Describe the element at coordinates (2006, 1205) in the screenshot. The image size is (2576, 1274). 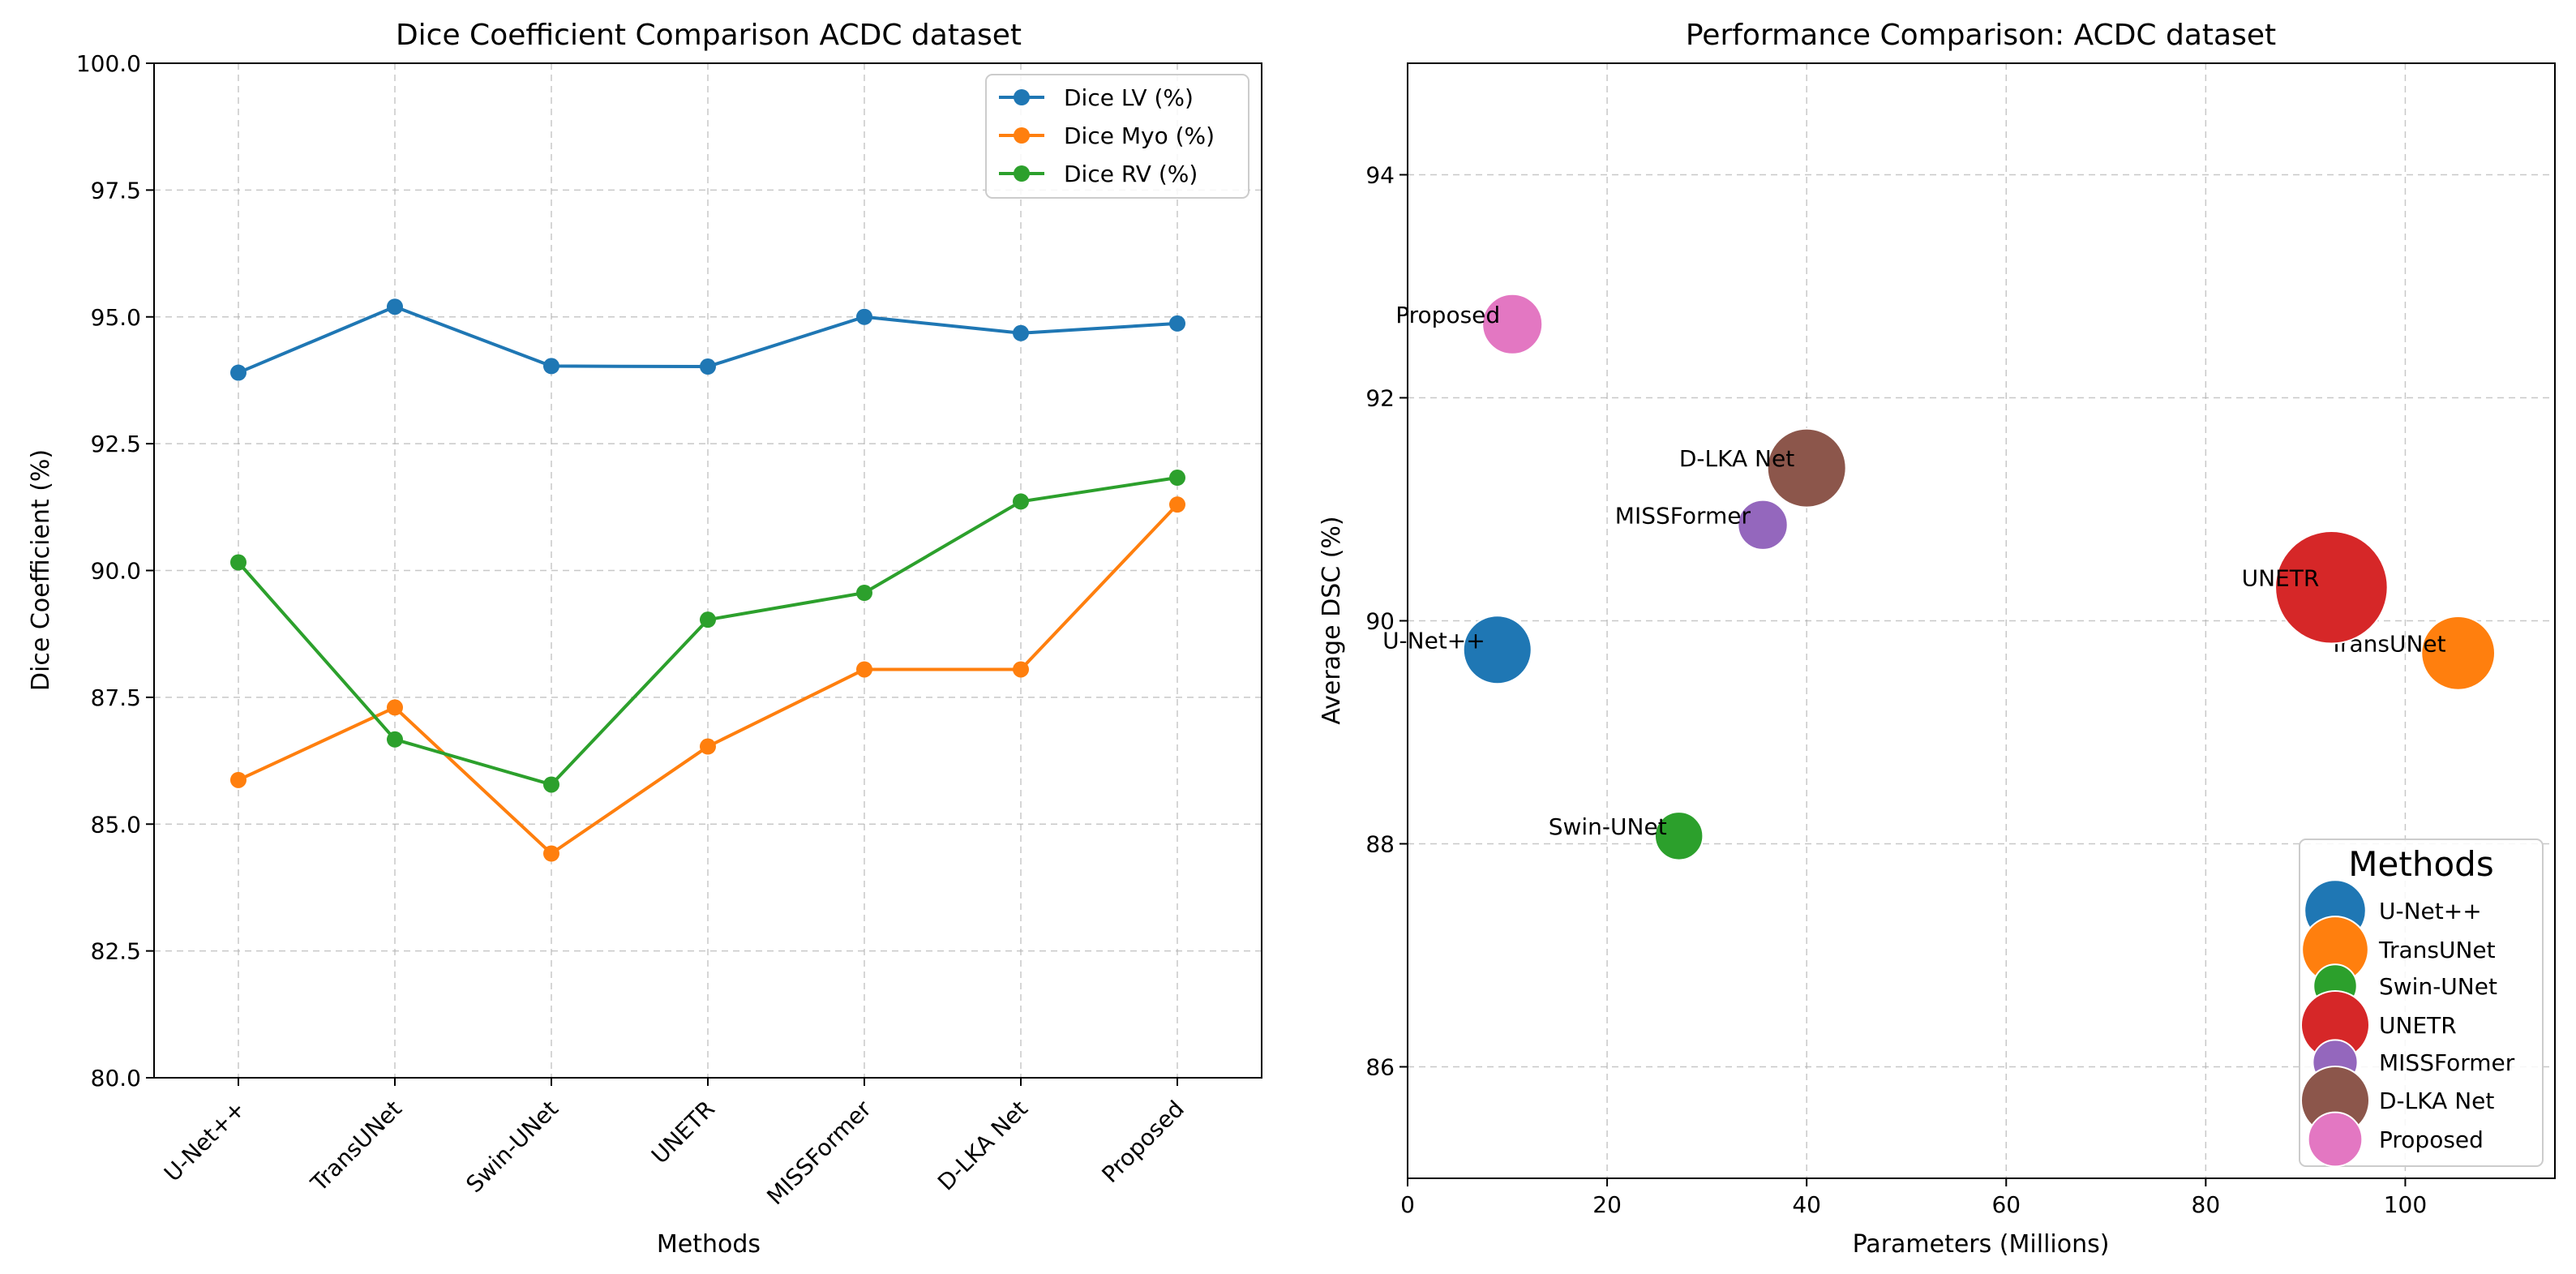
I see `scatter-chart-x-tick-label: 60` at that location.